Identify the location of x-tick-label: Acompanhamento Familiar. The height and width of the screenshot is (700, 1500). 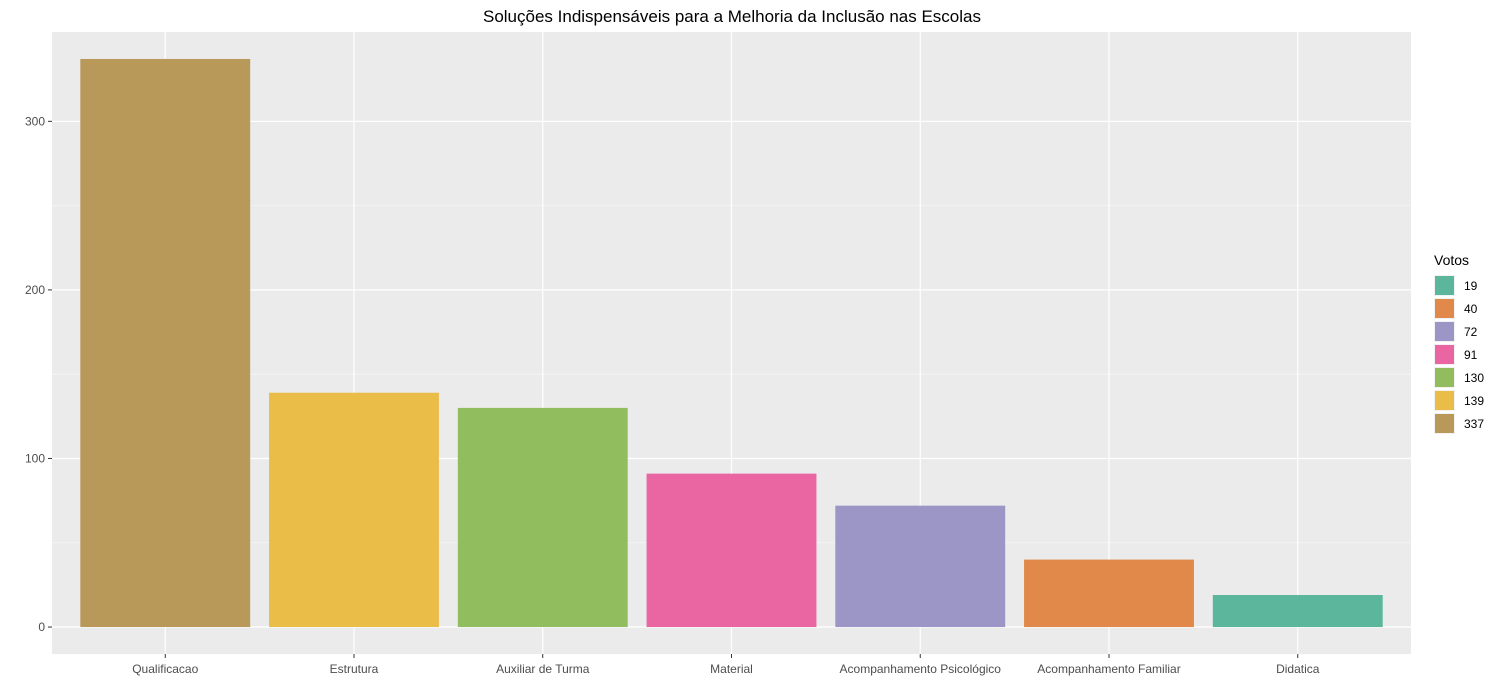
(1108, 669).